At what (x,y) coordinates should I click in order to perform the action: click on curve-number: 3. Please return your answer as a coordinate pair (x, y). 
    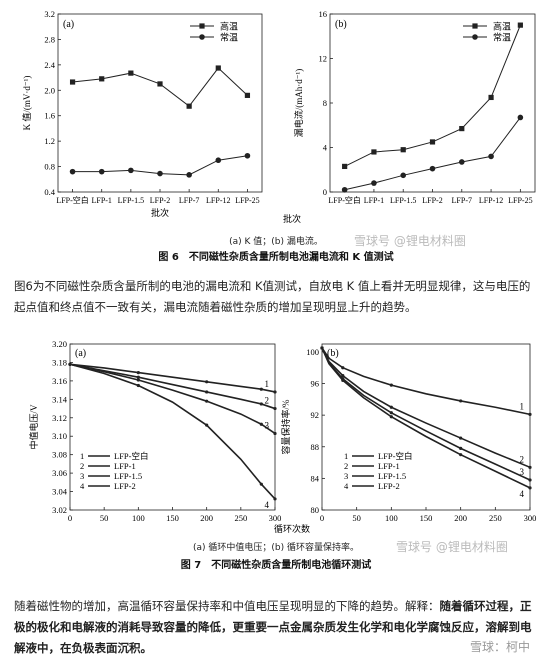
    Looking at the image, I should click on (522, 472).